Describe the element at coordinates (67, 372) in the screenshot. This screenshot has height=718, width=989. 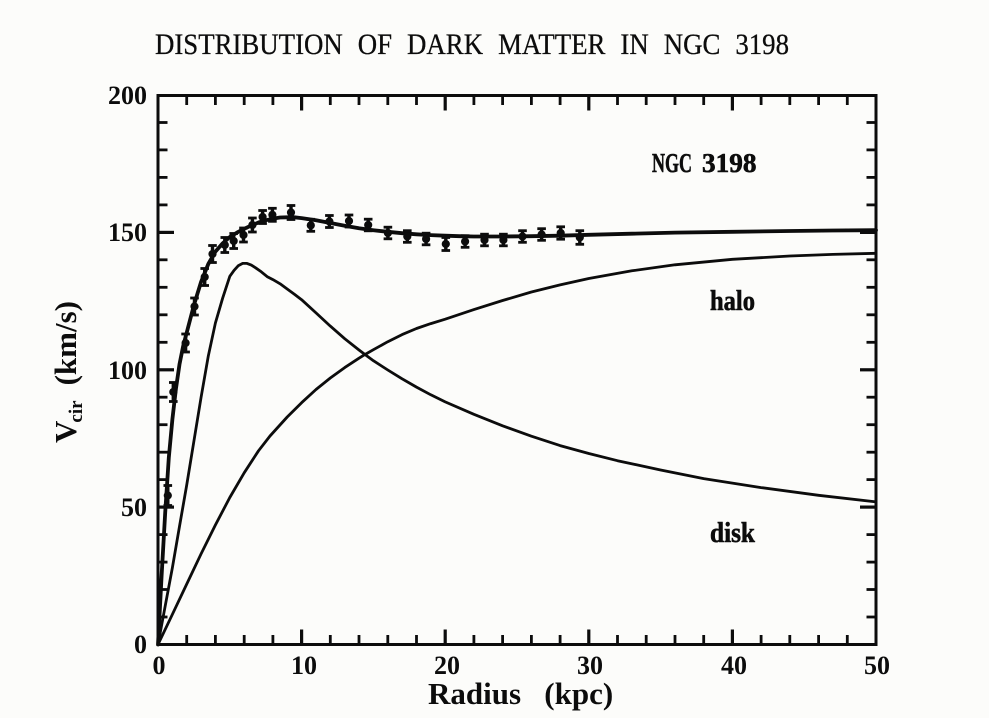
I see `svg-text: Vcir(km/s)` at that location.